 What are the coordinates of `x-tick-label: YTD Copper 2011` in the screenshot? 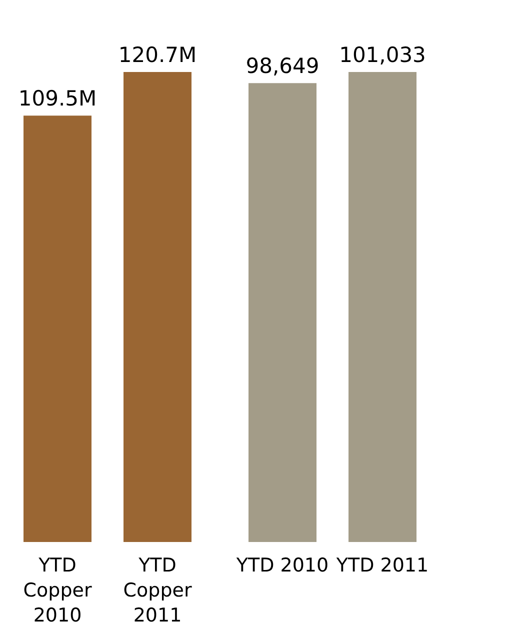 It's located at (157, 590).